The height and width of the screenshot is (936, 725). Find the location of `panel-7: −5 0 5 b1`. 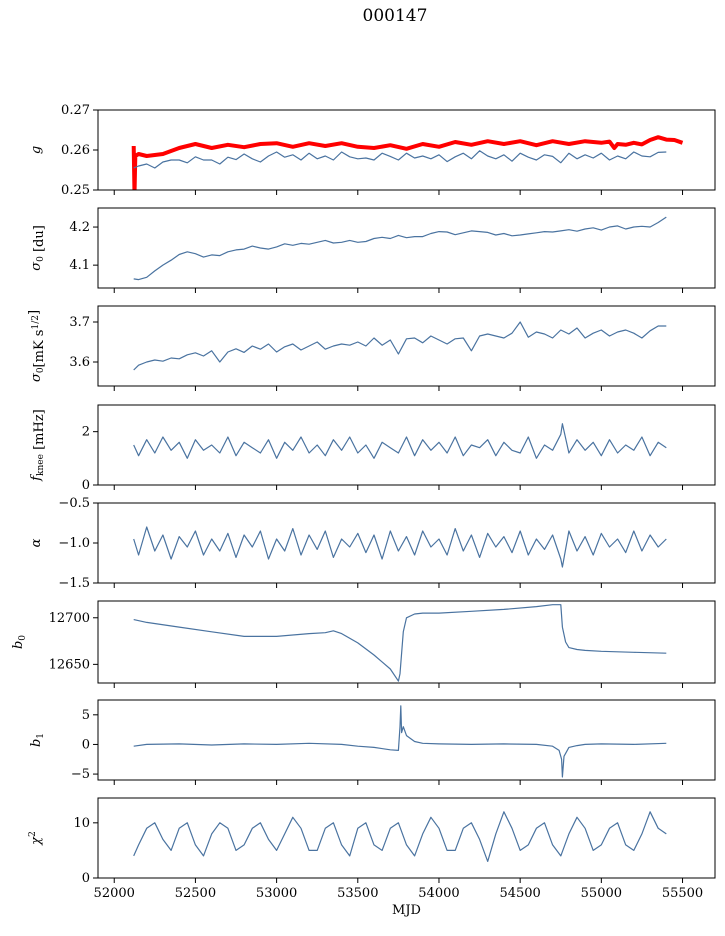

panel-7: −5 0 5 b1 is located at coordinates (372, 742).